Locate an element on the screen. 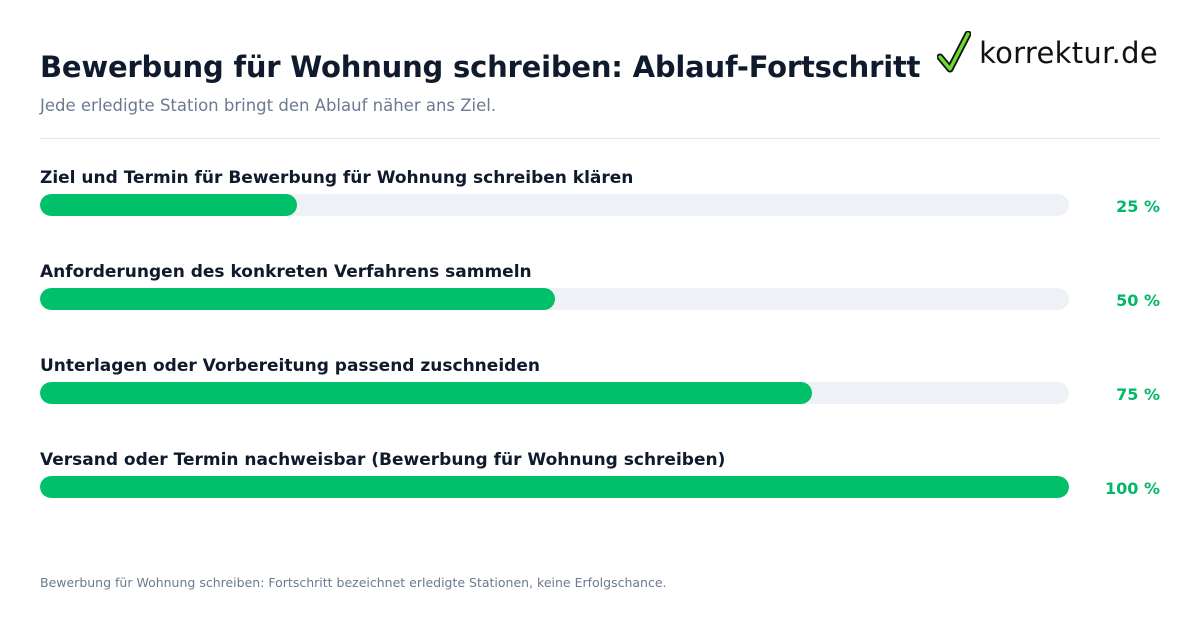 The width and height of the screenshot is (1200, 630). brand-logo: korrektur.de is located at coordinates (1047, 53).